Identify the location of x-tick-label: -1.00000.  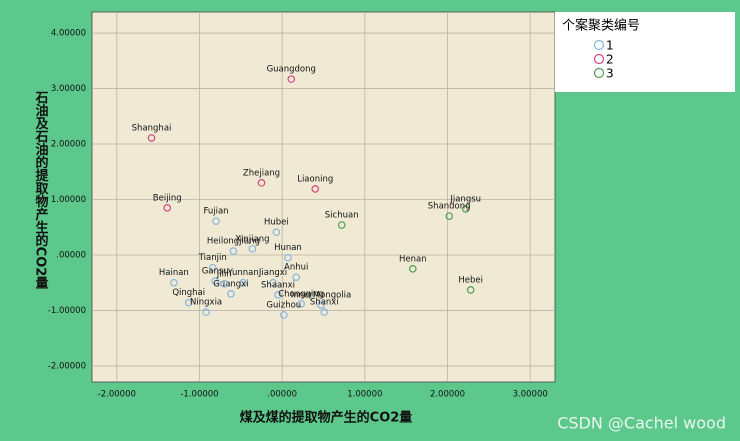
(199, 395).